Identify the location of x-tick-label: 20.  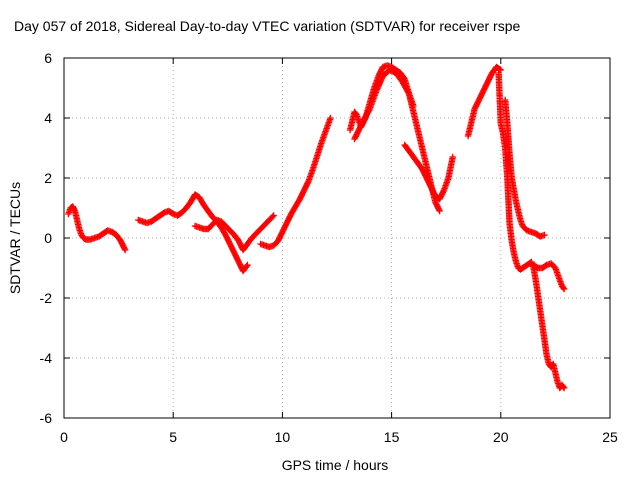
(501, 437).